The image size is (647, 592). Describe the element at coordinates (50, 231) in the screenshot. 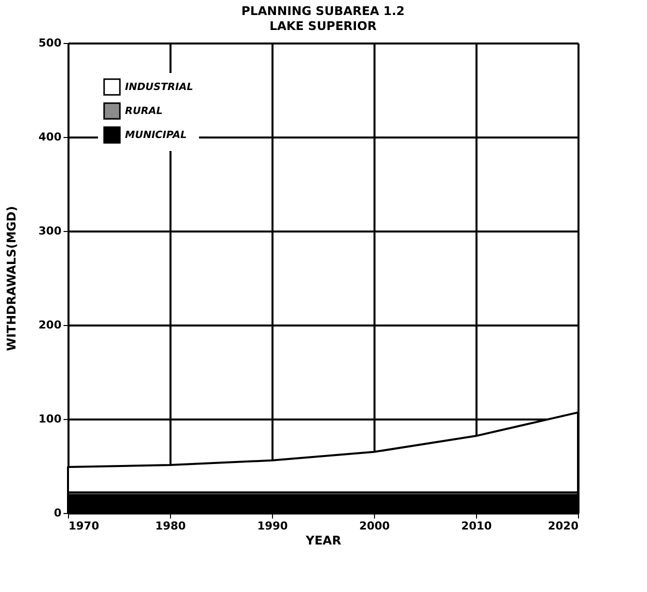

I see `y-tick-label: 300` at that location.